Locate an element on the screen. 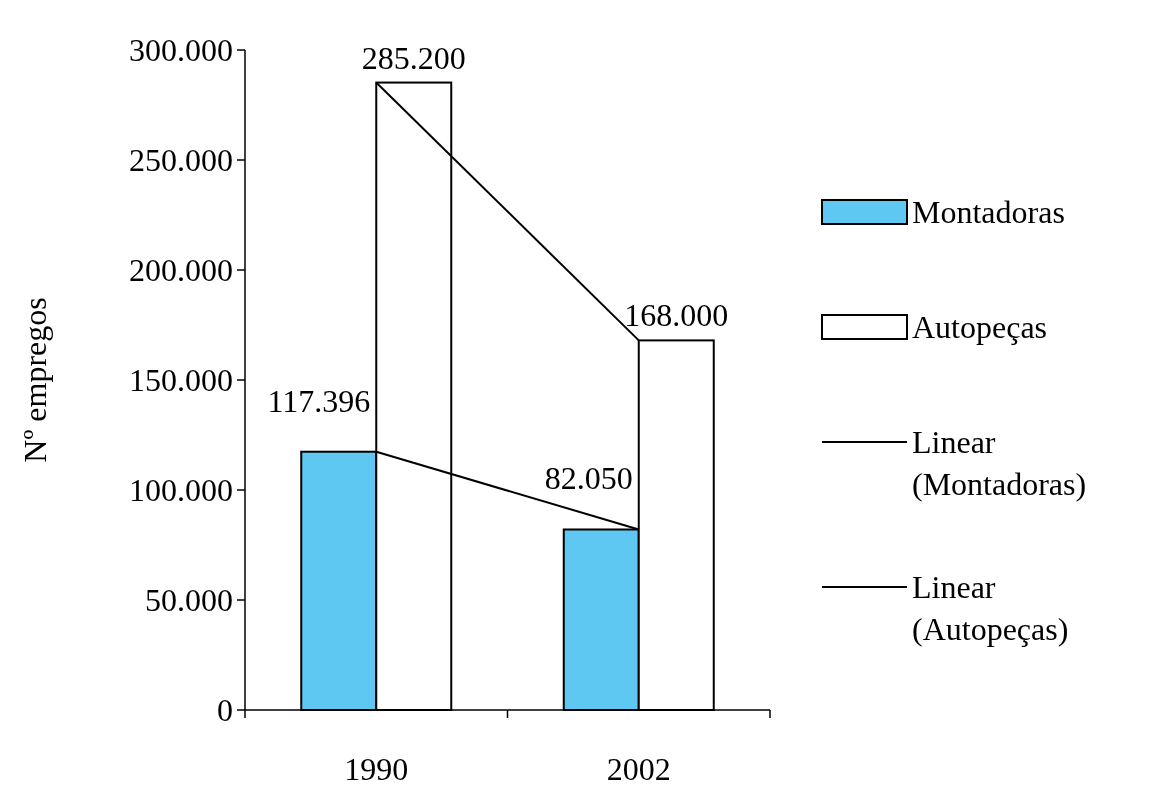  data-label: 82.050 is located at coordinates (588, 478).